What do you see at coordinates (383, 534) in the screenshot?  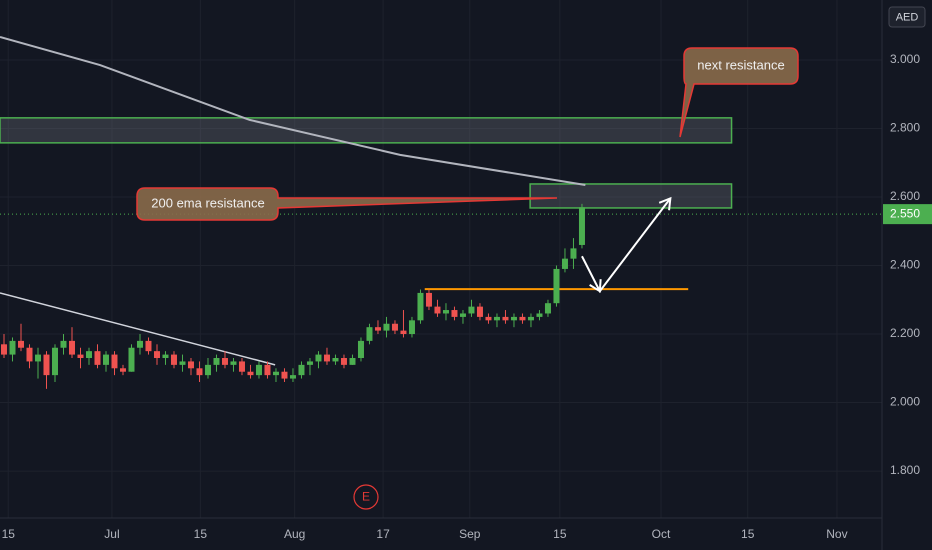 I see `x-tick-label: 17` at bounding box center [383, 534].